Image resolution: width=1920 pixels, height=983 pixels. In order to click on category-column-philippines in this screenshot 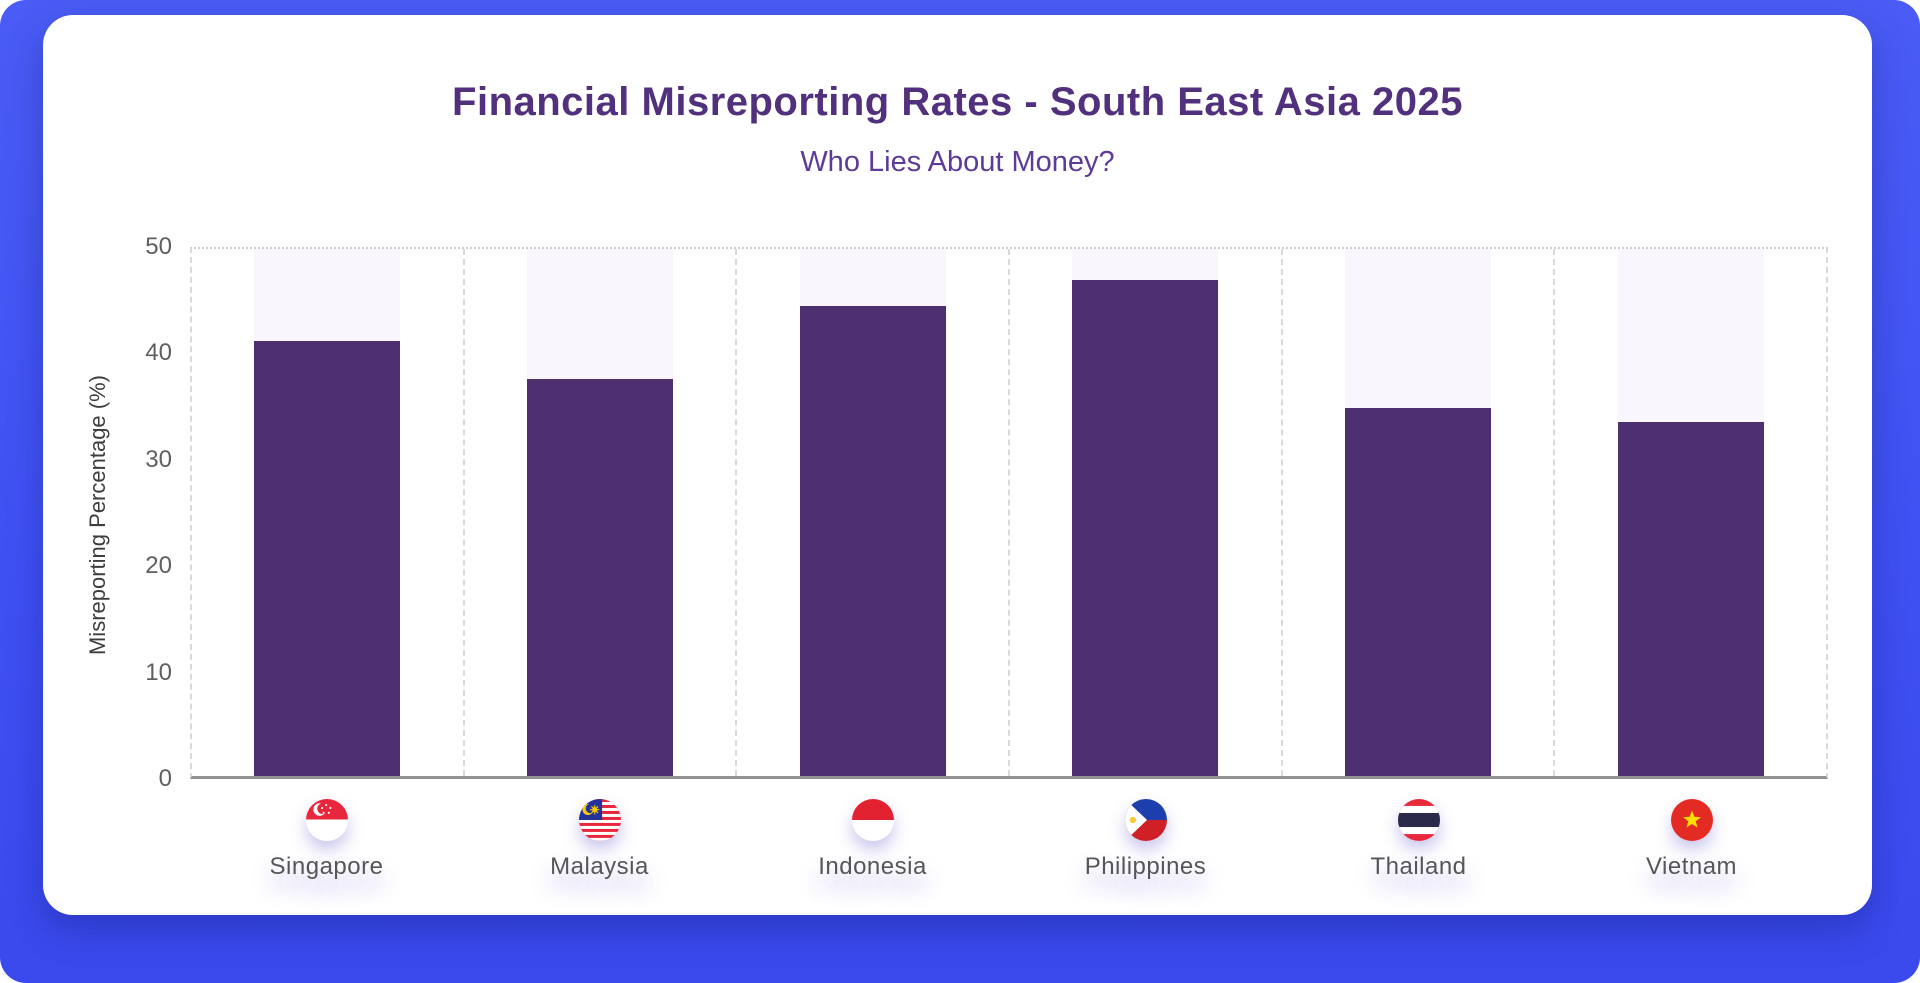, I will do `click(1146, 512)`.